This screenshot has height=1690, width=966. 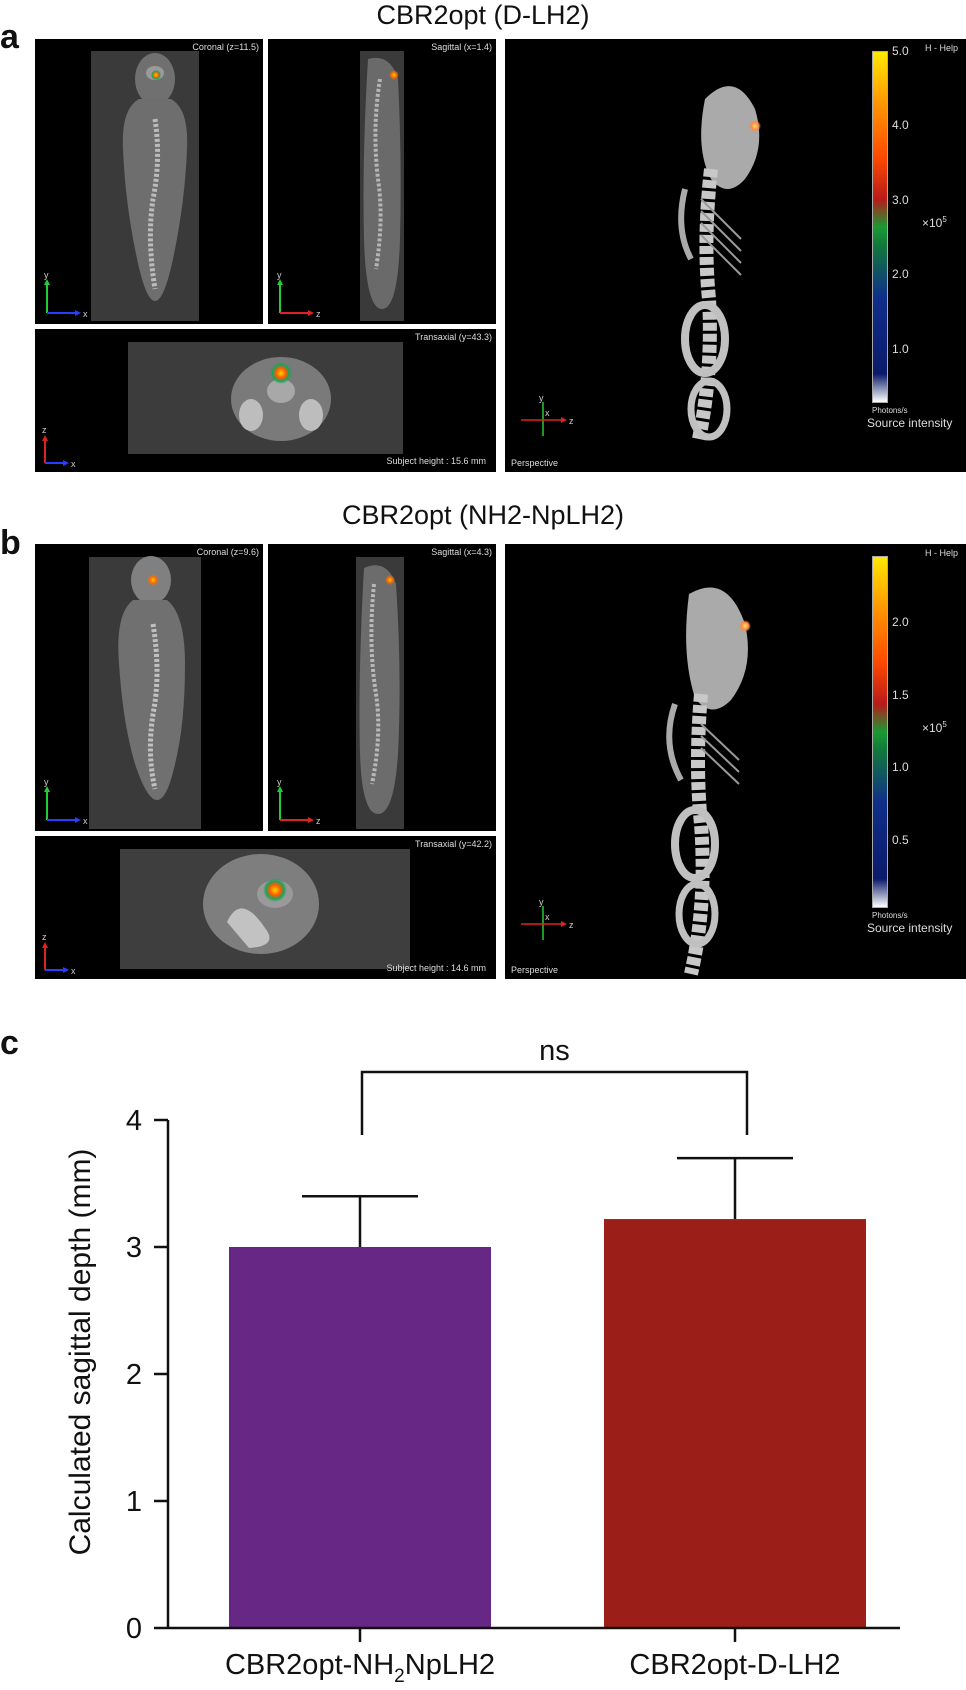 I want to click on transaxial-label-b: Transaxial (y=42.2), so click(x=453, y=844).